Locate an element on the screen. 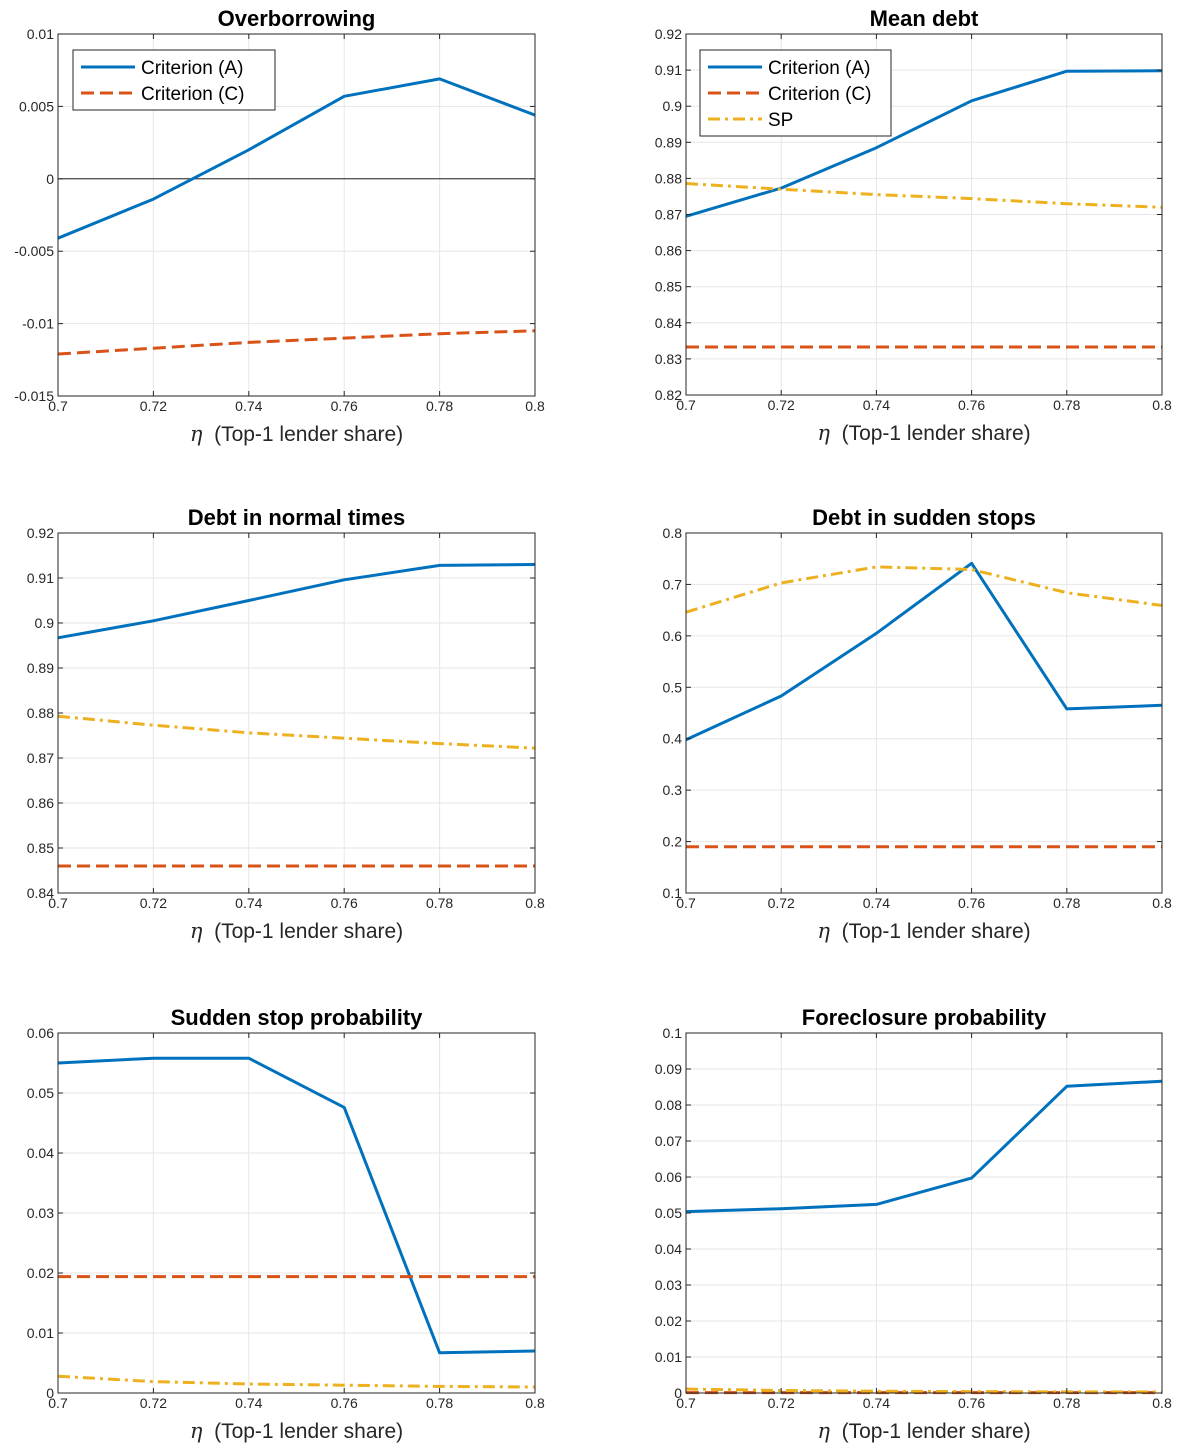 The image size is (1180, 1447). legend: Criterion (A) Criterion (C) is located at coordinates (174, 80).